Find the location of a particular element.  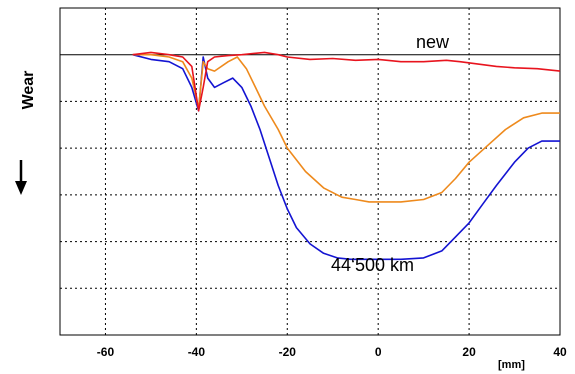

x-tick-label: -20 is located at coordinates (288, 352).